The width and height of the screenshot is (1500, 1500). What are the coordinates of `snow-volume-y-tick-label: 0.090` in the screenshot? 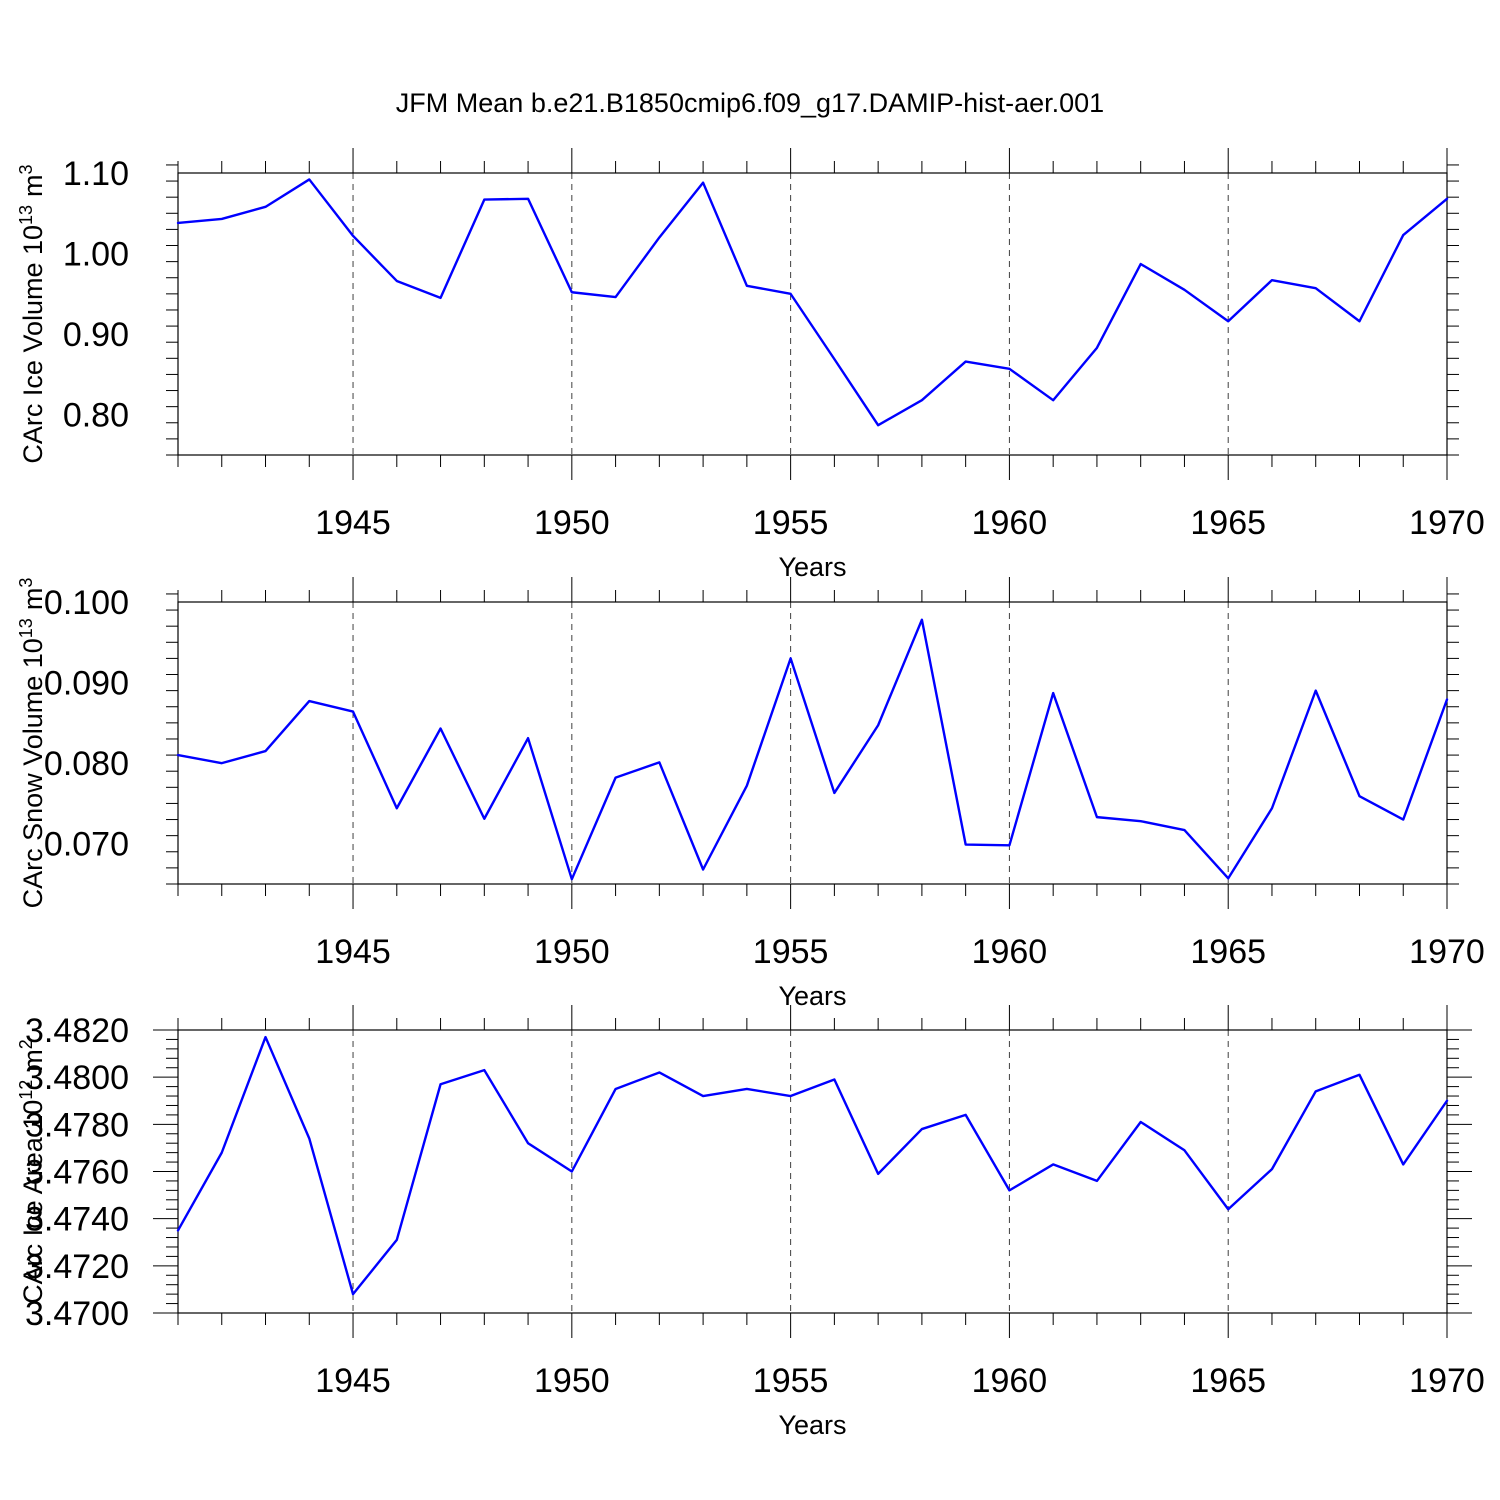 It's located at (86, 684).